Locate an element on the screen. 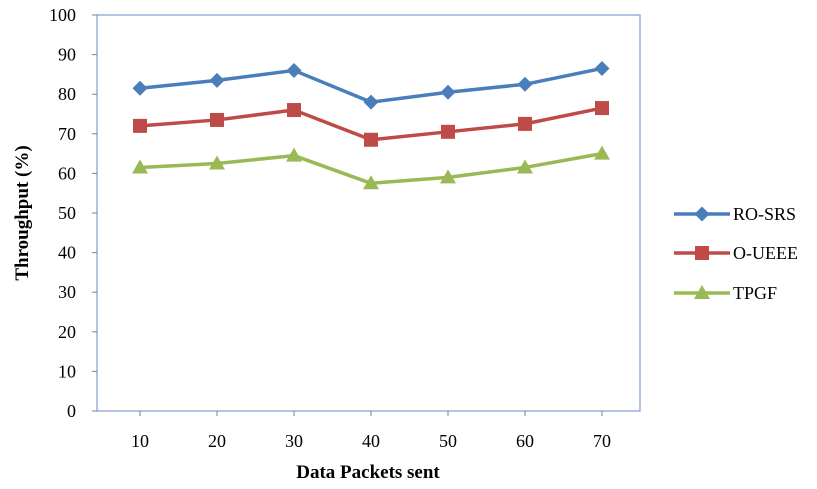 This screenshot has width=817, height=489. legend-item-o-ueee: O-UEEE is located at coordinates (736, 253).